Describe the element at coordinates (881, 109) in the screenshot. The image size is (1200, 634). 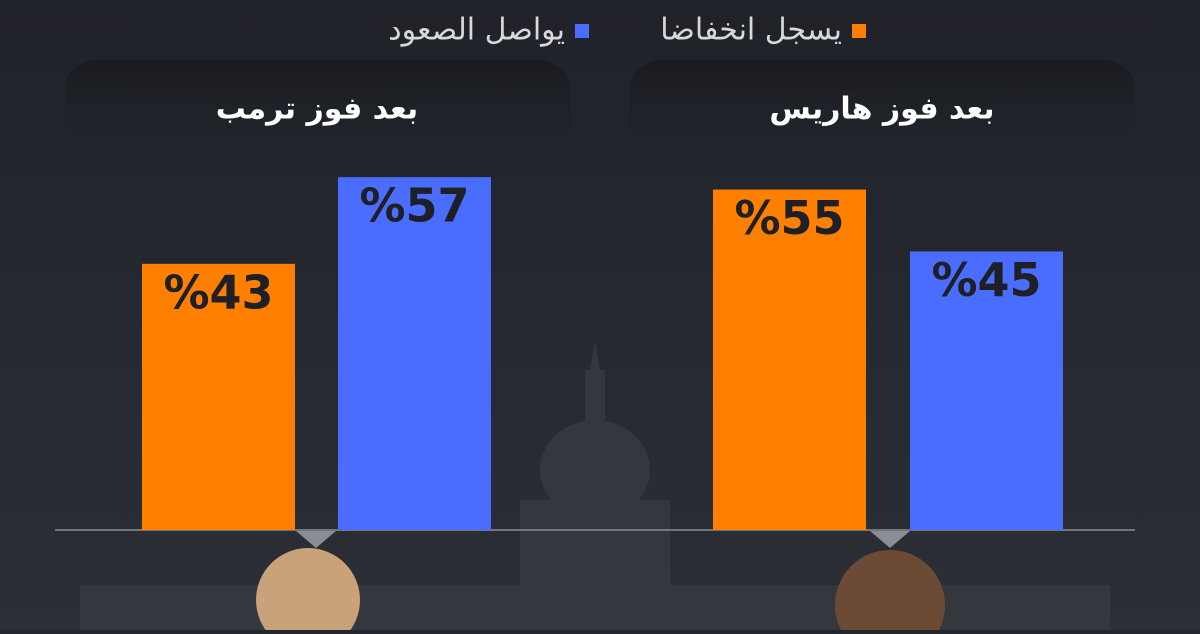
I see `panel-title: بعد فوز هاريس` at that location.